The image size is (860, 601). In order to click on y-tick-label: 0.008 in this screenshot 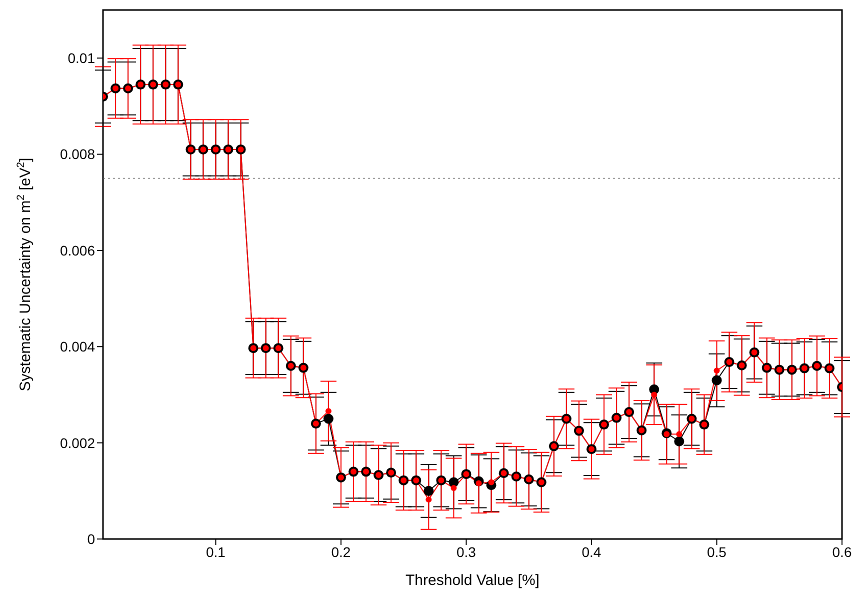, I will do `click(78, 154)`.